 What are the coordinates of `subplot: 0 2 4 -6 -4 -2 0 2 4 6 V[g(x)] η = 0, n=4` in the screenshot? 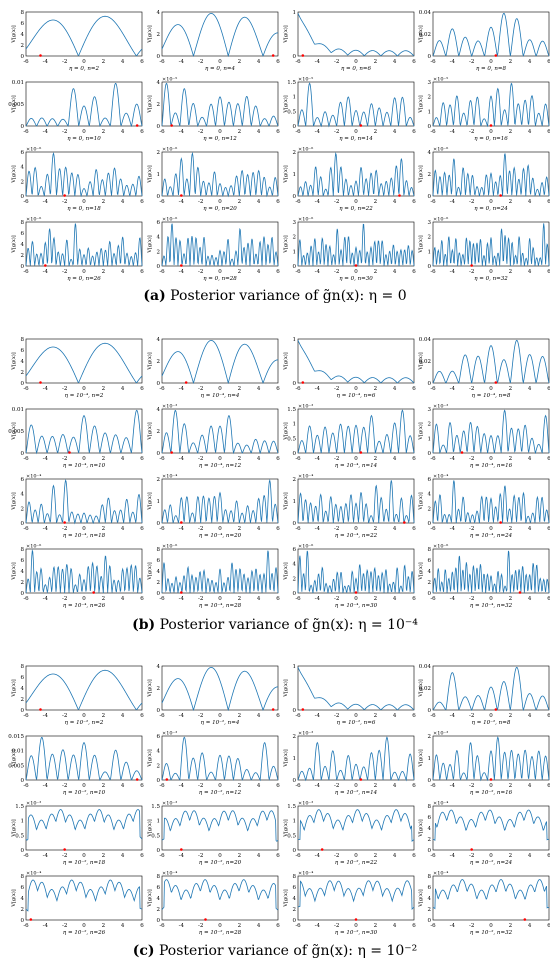 It's located at (213, 41).